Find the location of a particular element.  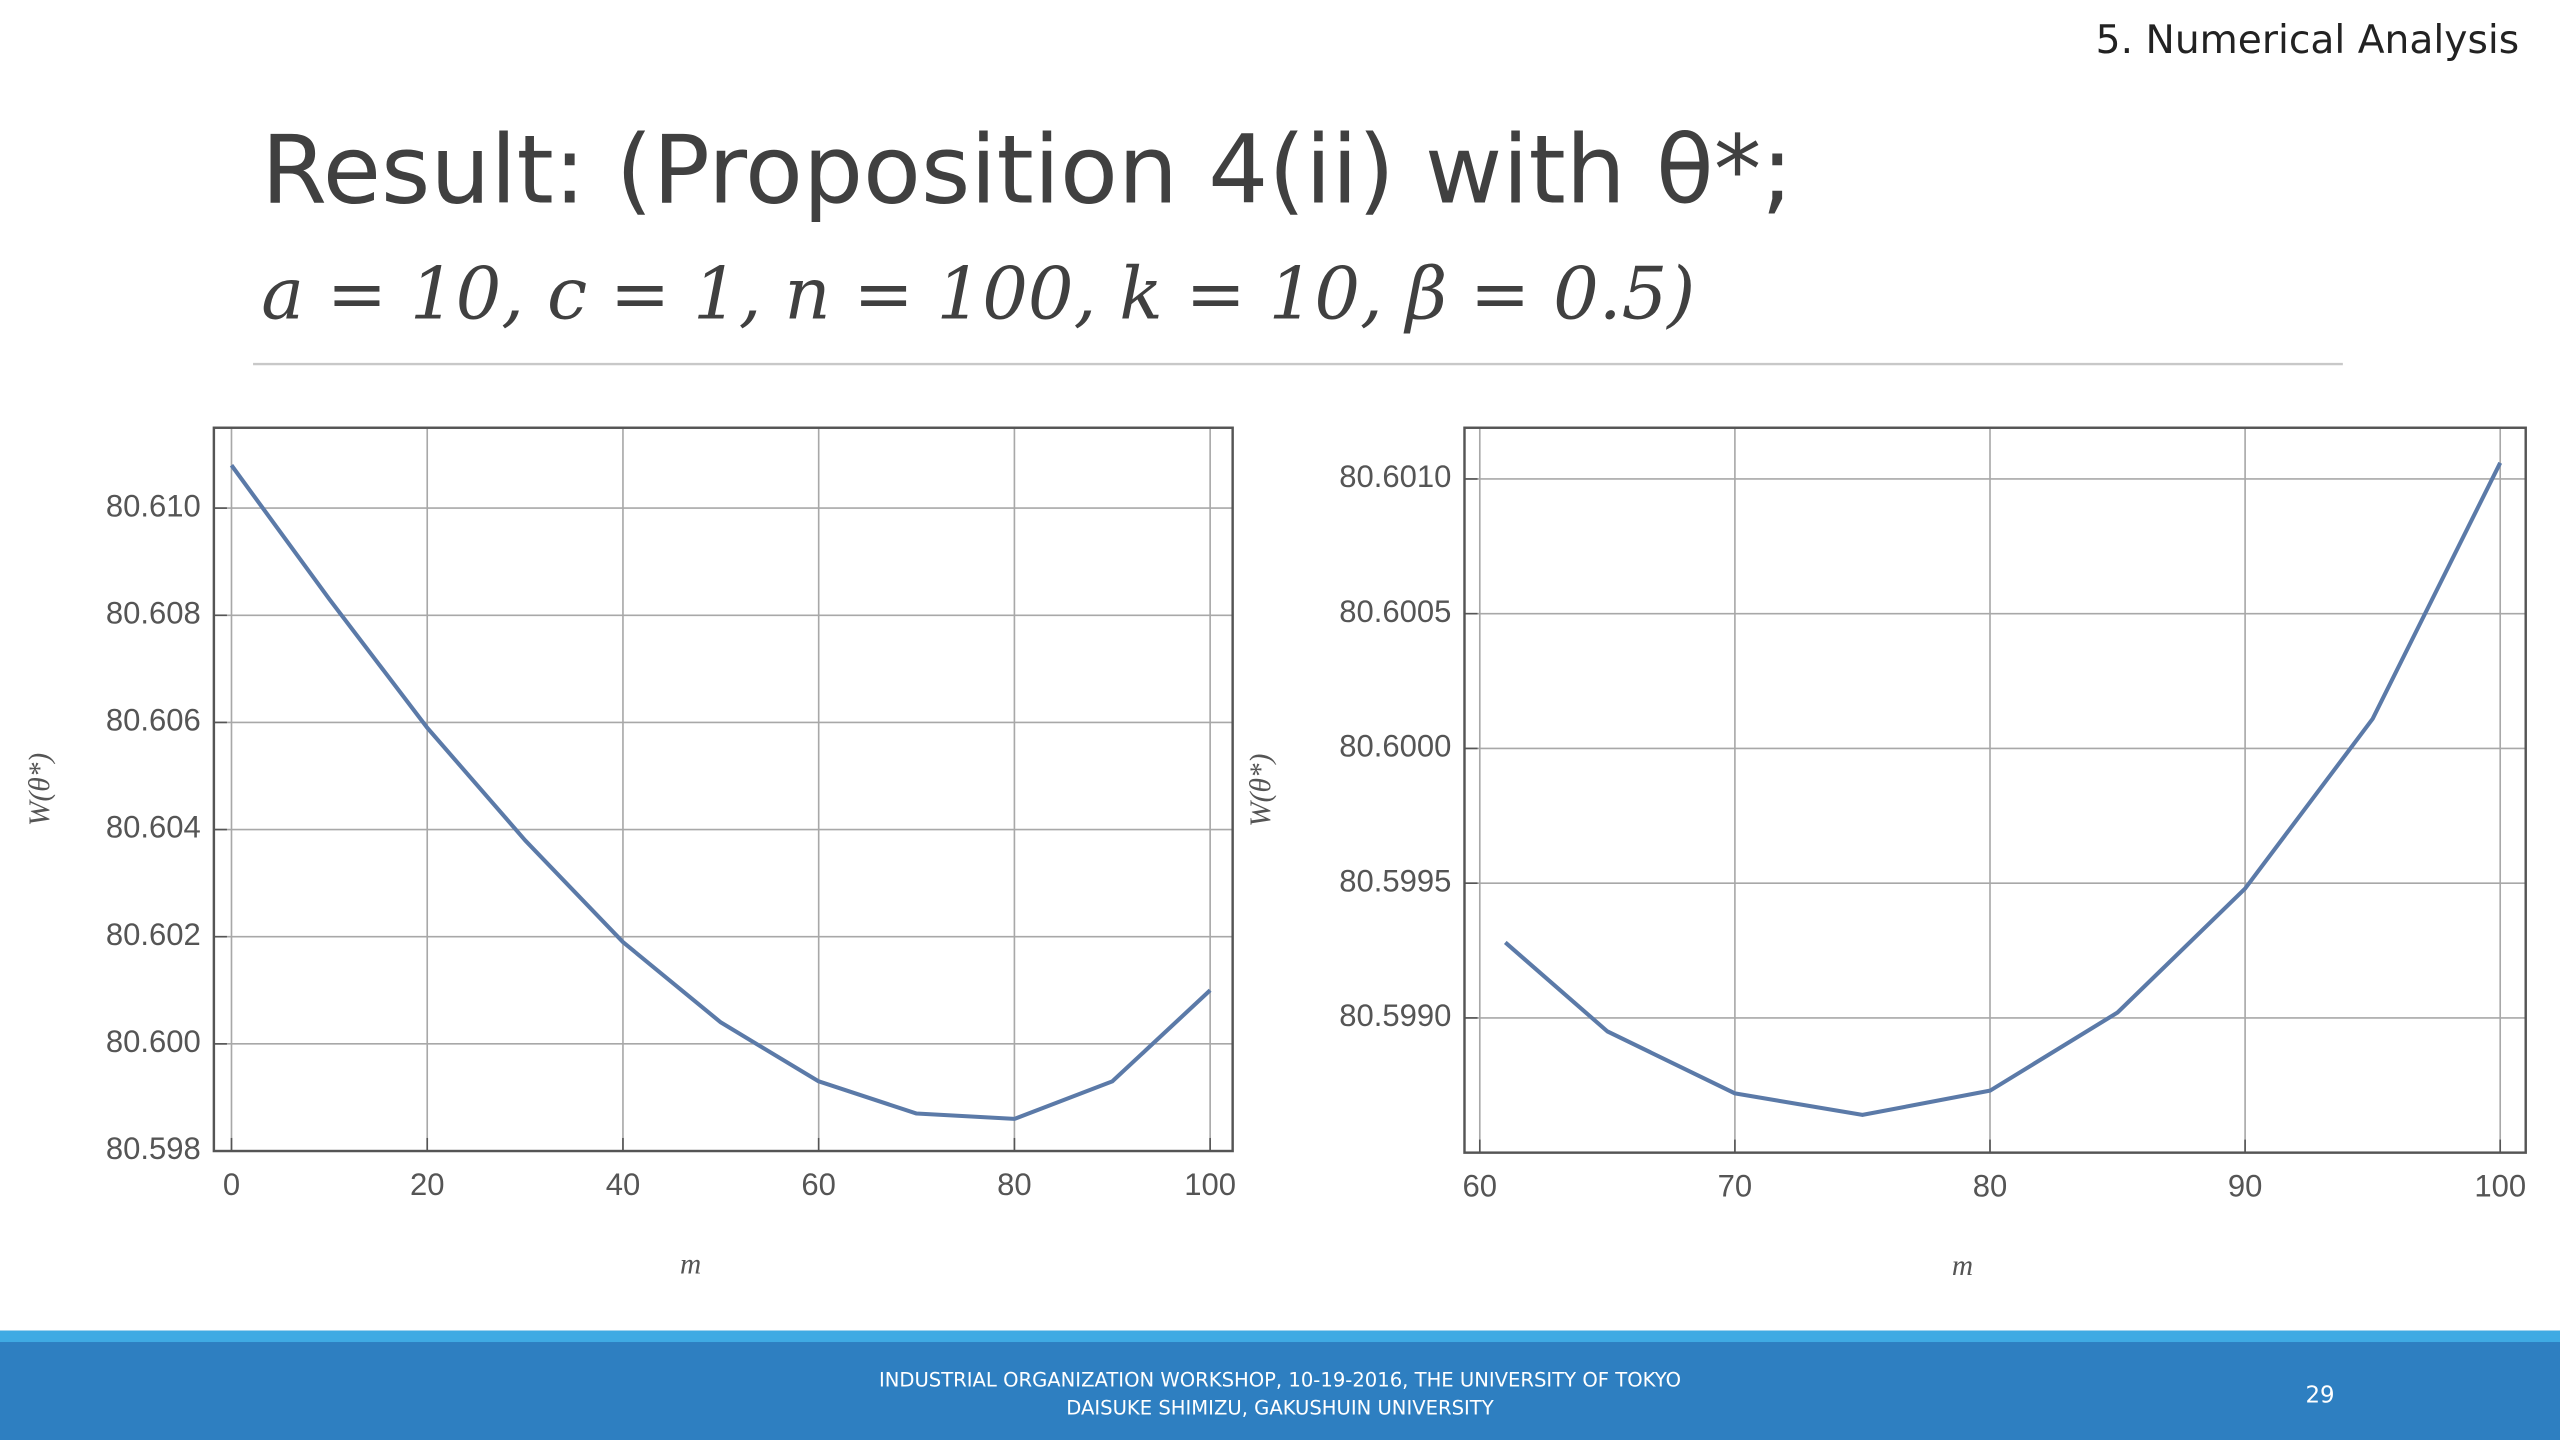

y-tick-label: 80.6000 is located at coordinates (1395, 746).